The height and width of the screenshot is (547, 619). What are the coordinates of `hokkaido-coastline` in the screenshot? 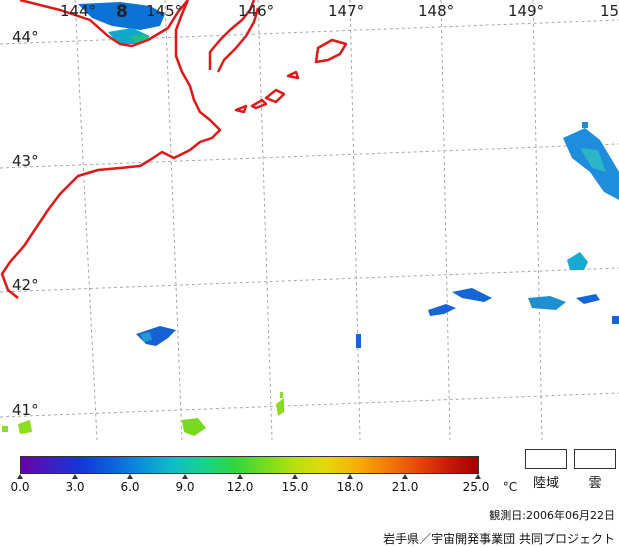 It's located at (104, 24).